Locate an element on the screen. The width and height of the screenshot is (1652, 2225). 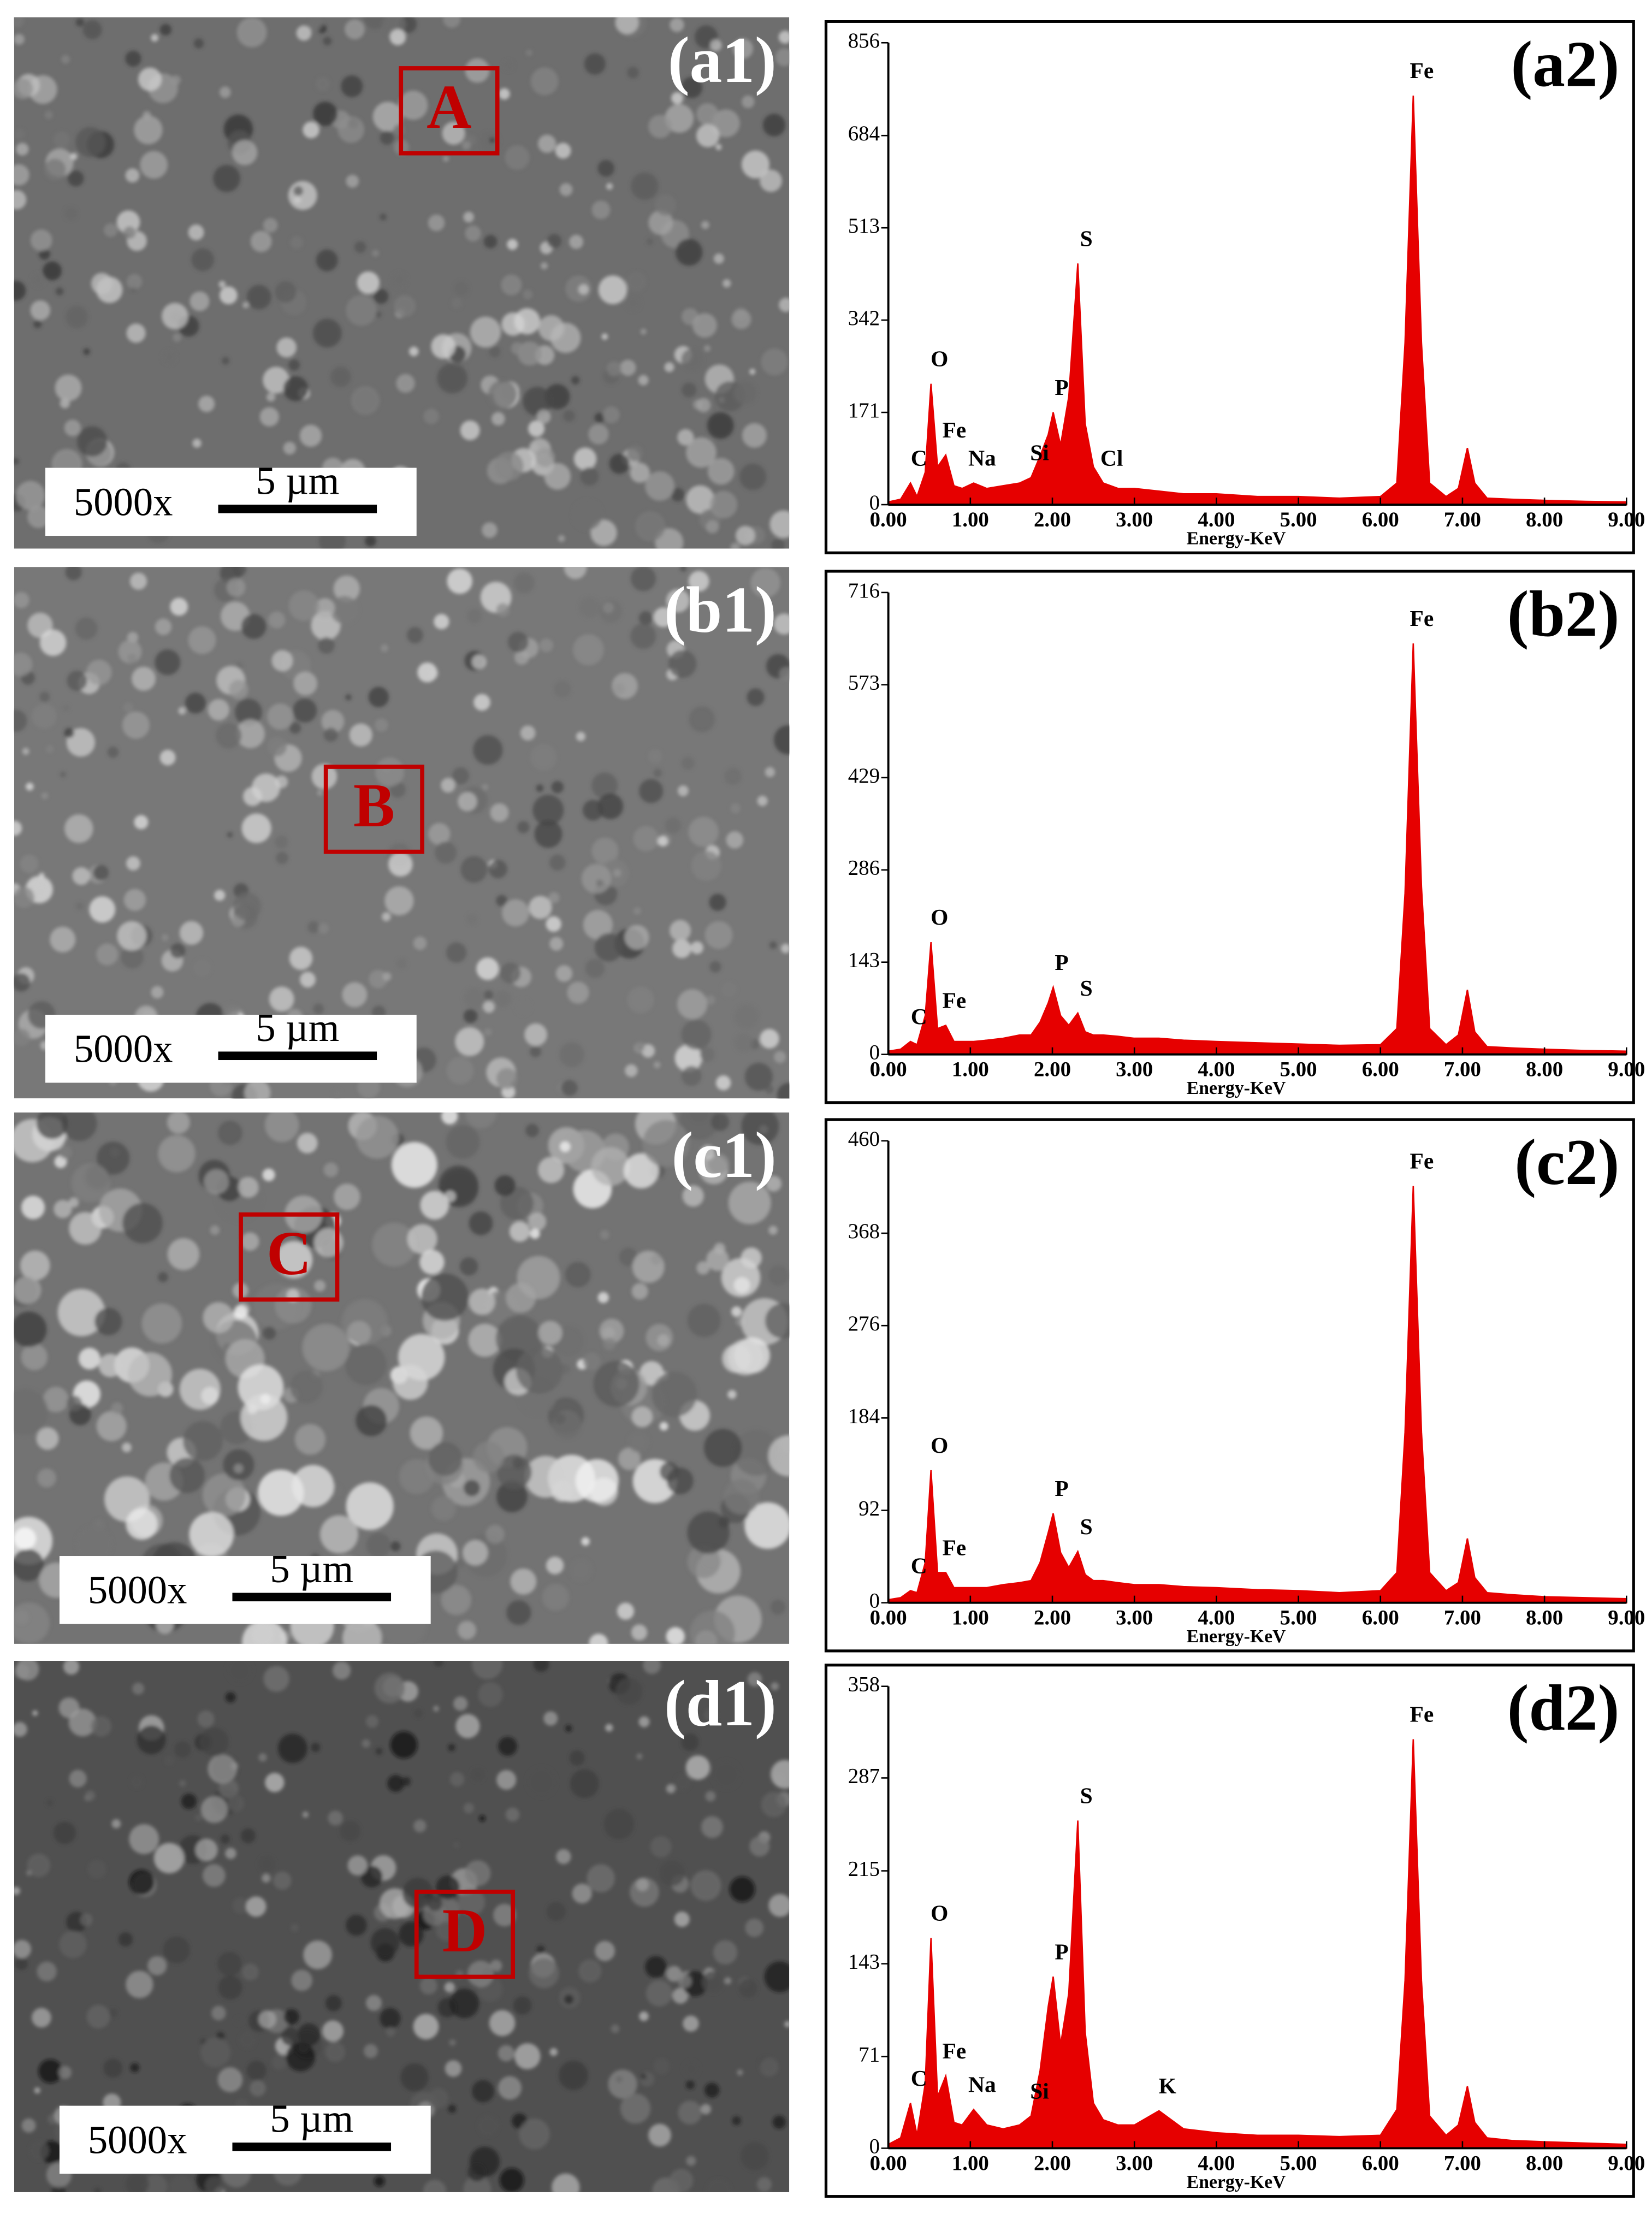
x-tick-label: 3.00 is located at coordinates (1134, 1618).